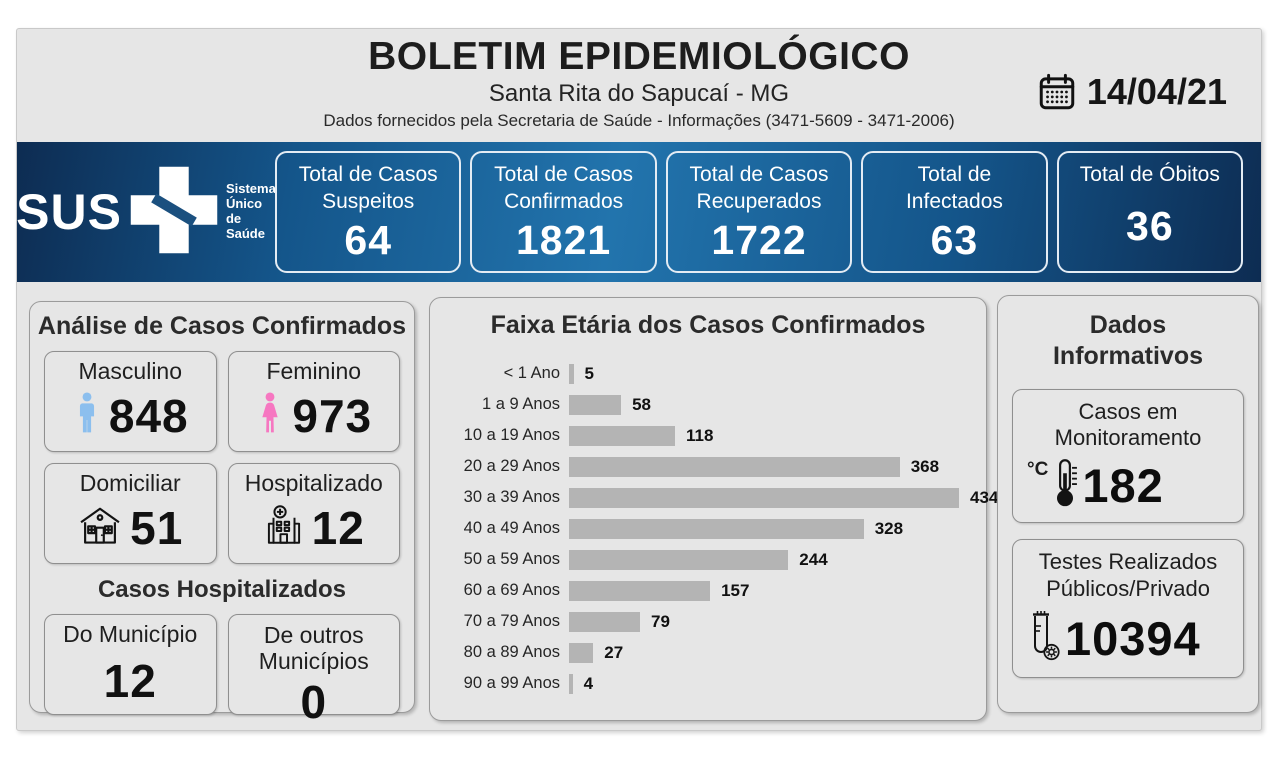  I want to click on stat-label: Total de Casos Recuperados, so click(759, 188).